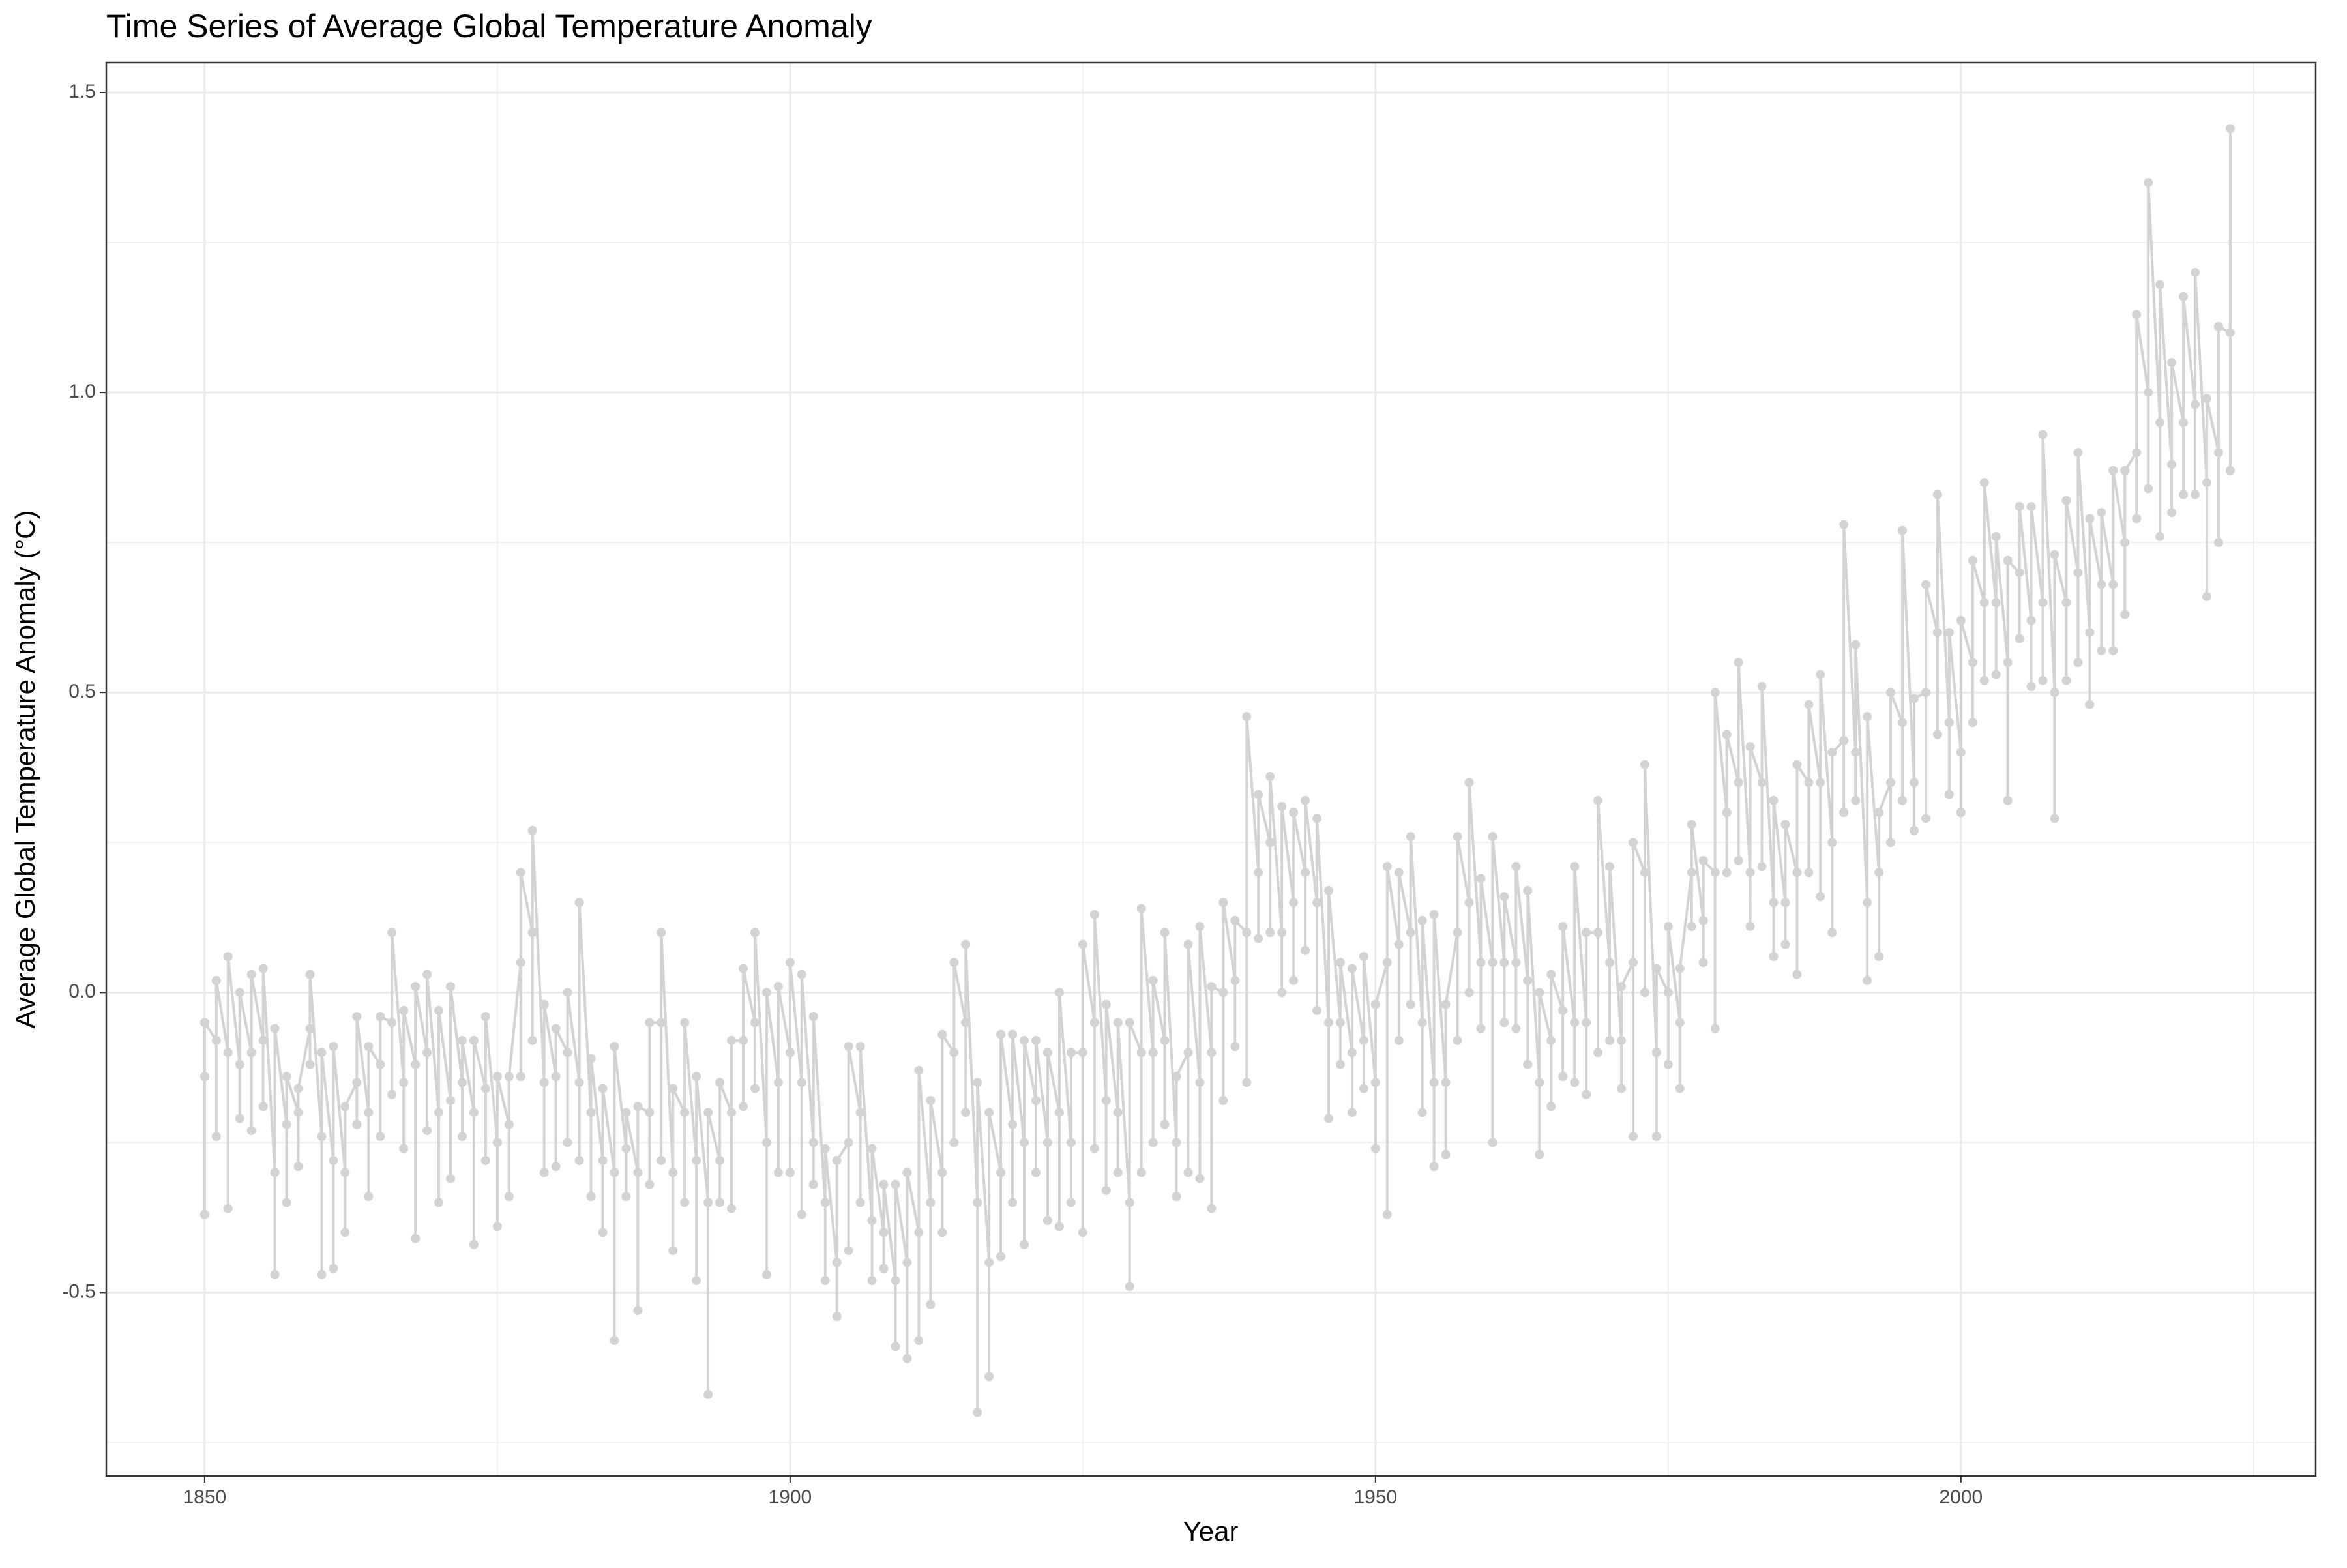 The image size is (2347, 1568). Describe the element at coordinates (1211, 1531) in the screenshot. I see `x-axis-title: Year` at that location.